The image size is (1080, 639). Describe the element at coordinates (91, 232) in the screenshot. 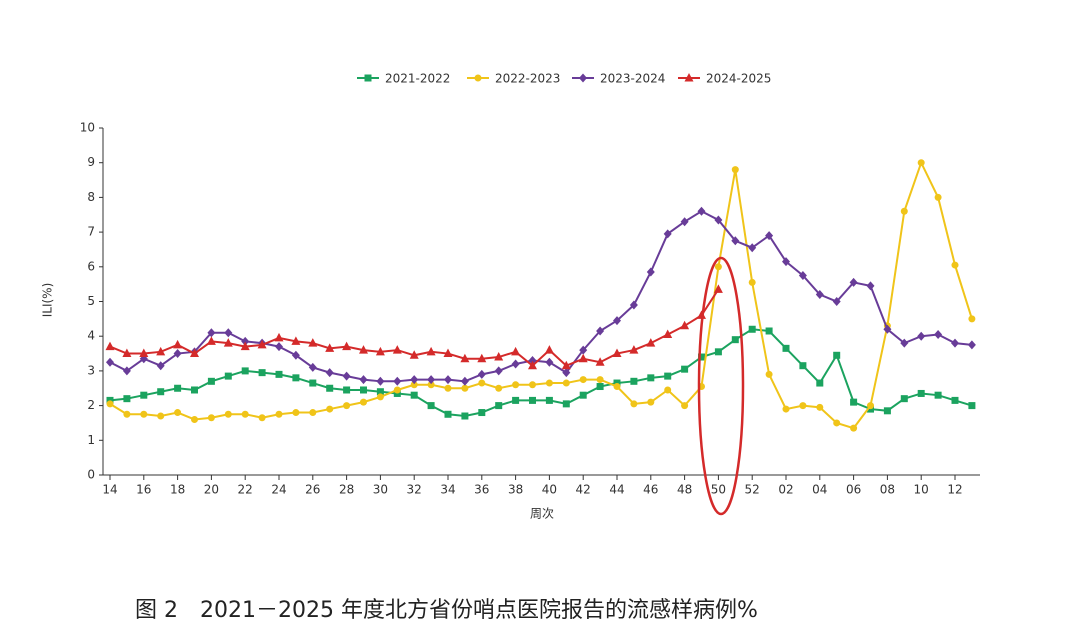

I see `y-tick-label: 7` at that location.